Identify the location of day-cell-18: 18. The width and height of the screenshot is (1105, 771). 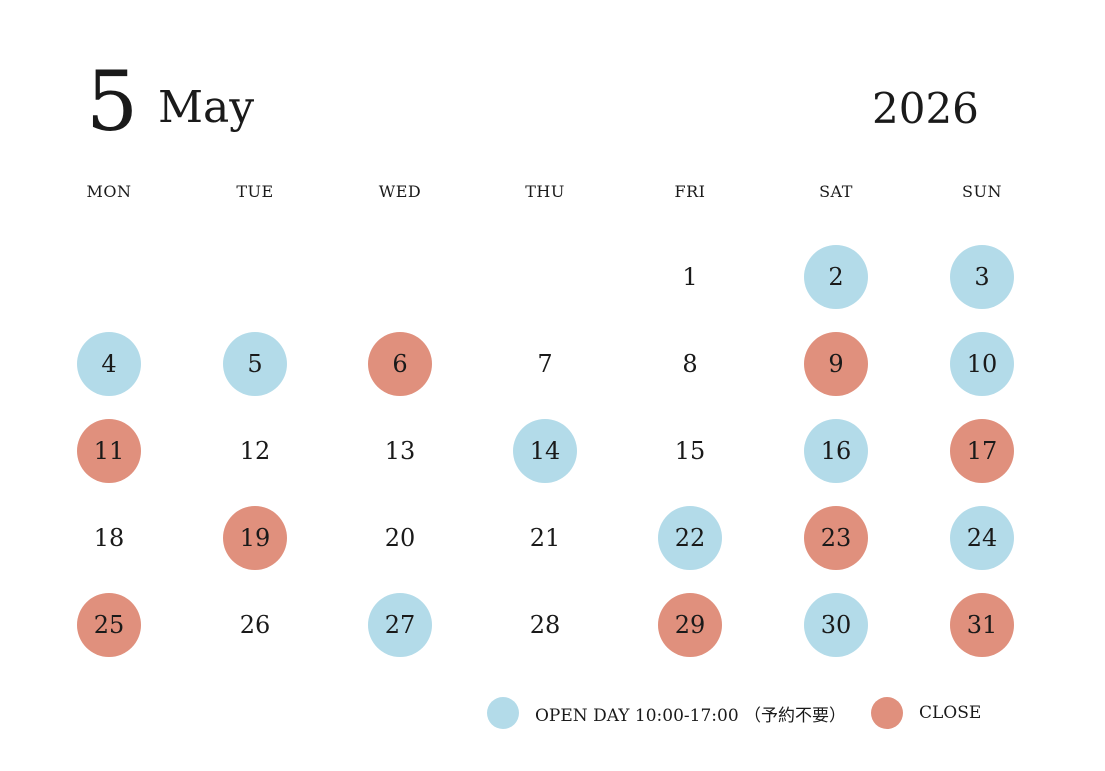
(109, 538).